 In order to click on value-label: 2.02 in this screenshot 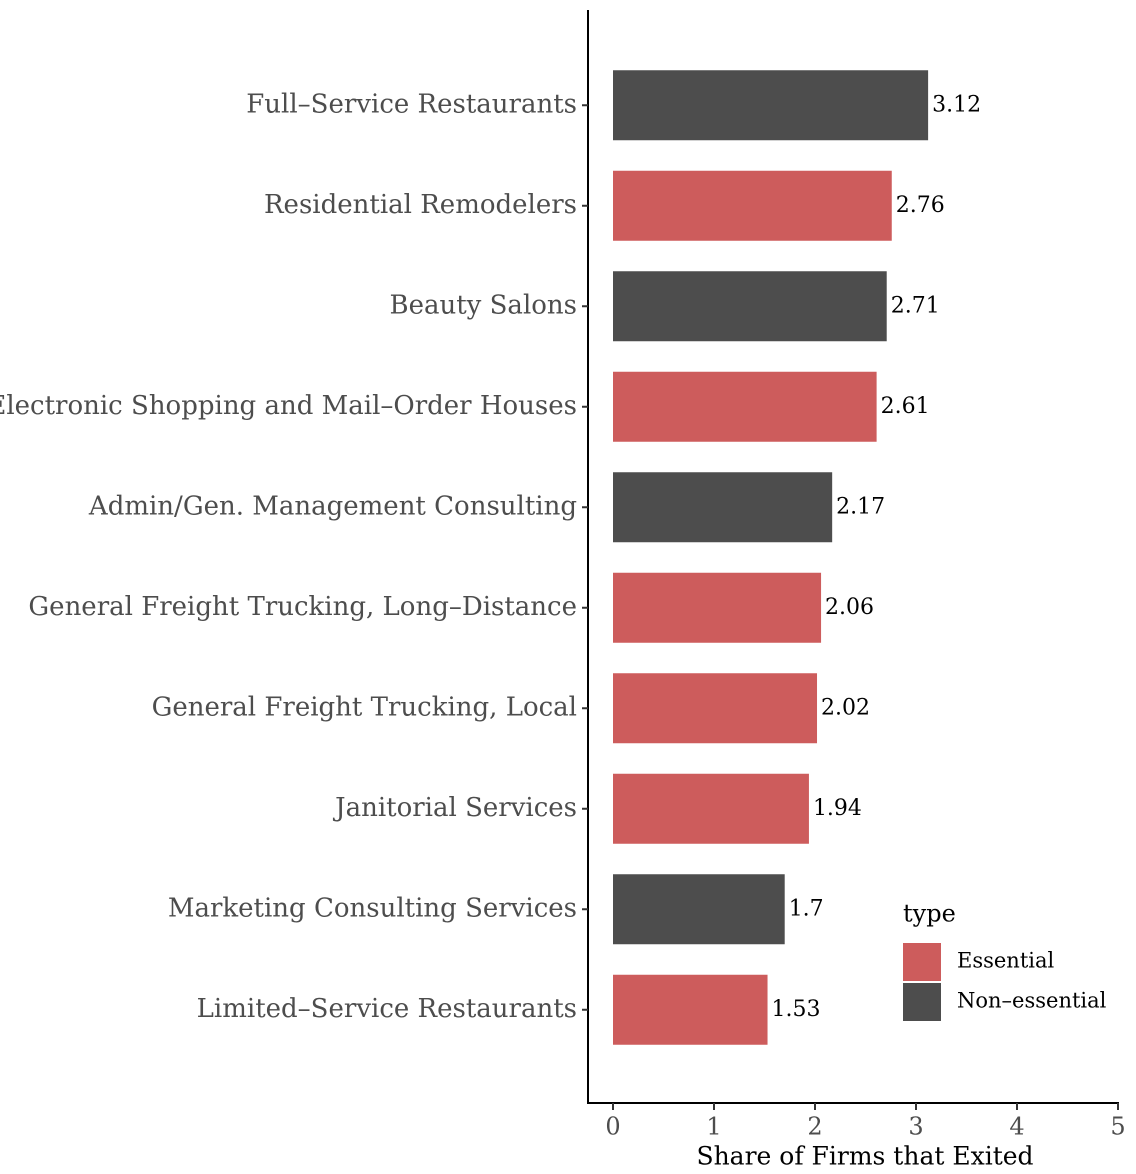, I will do `click(845, 707)`.